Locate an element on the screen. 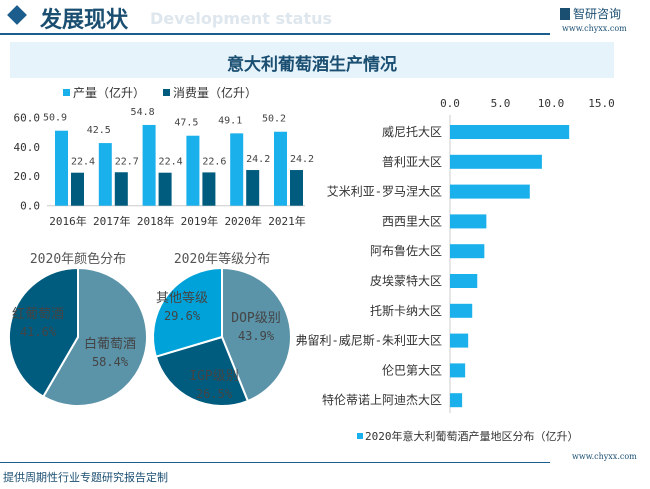  slice-label: 白葡萄酒 is located at coordinates (110, 344).